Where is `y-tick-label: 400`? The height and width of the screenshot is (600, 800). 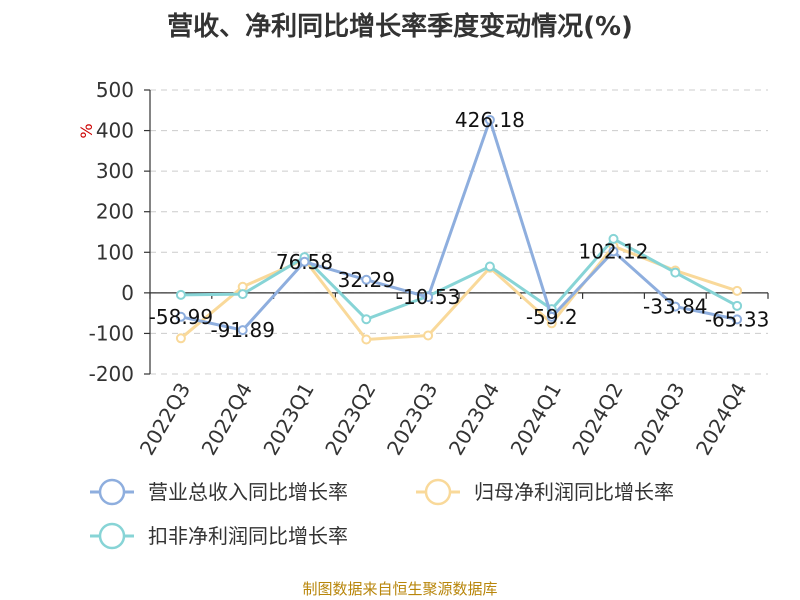
y-tick-label: 400 is located at coordinates (115, 131).